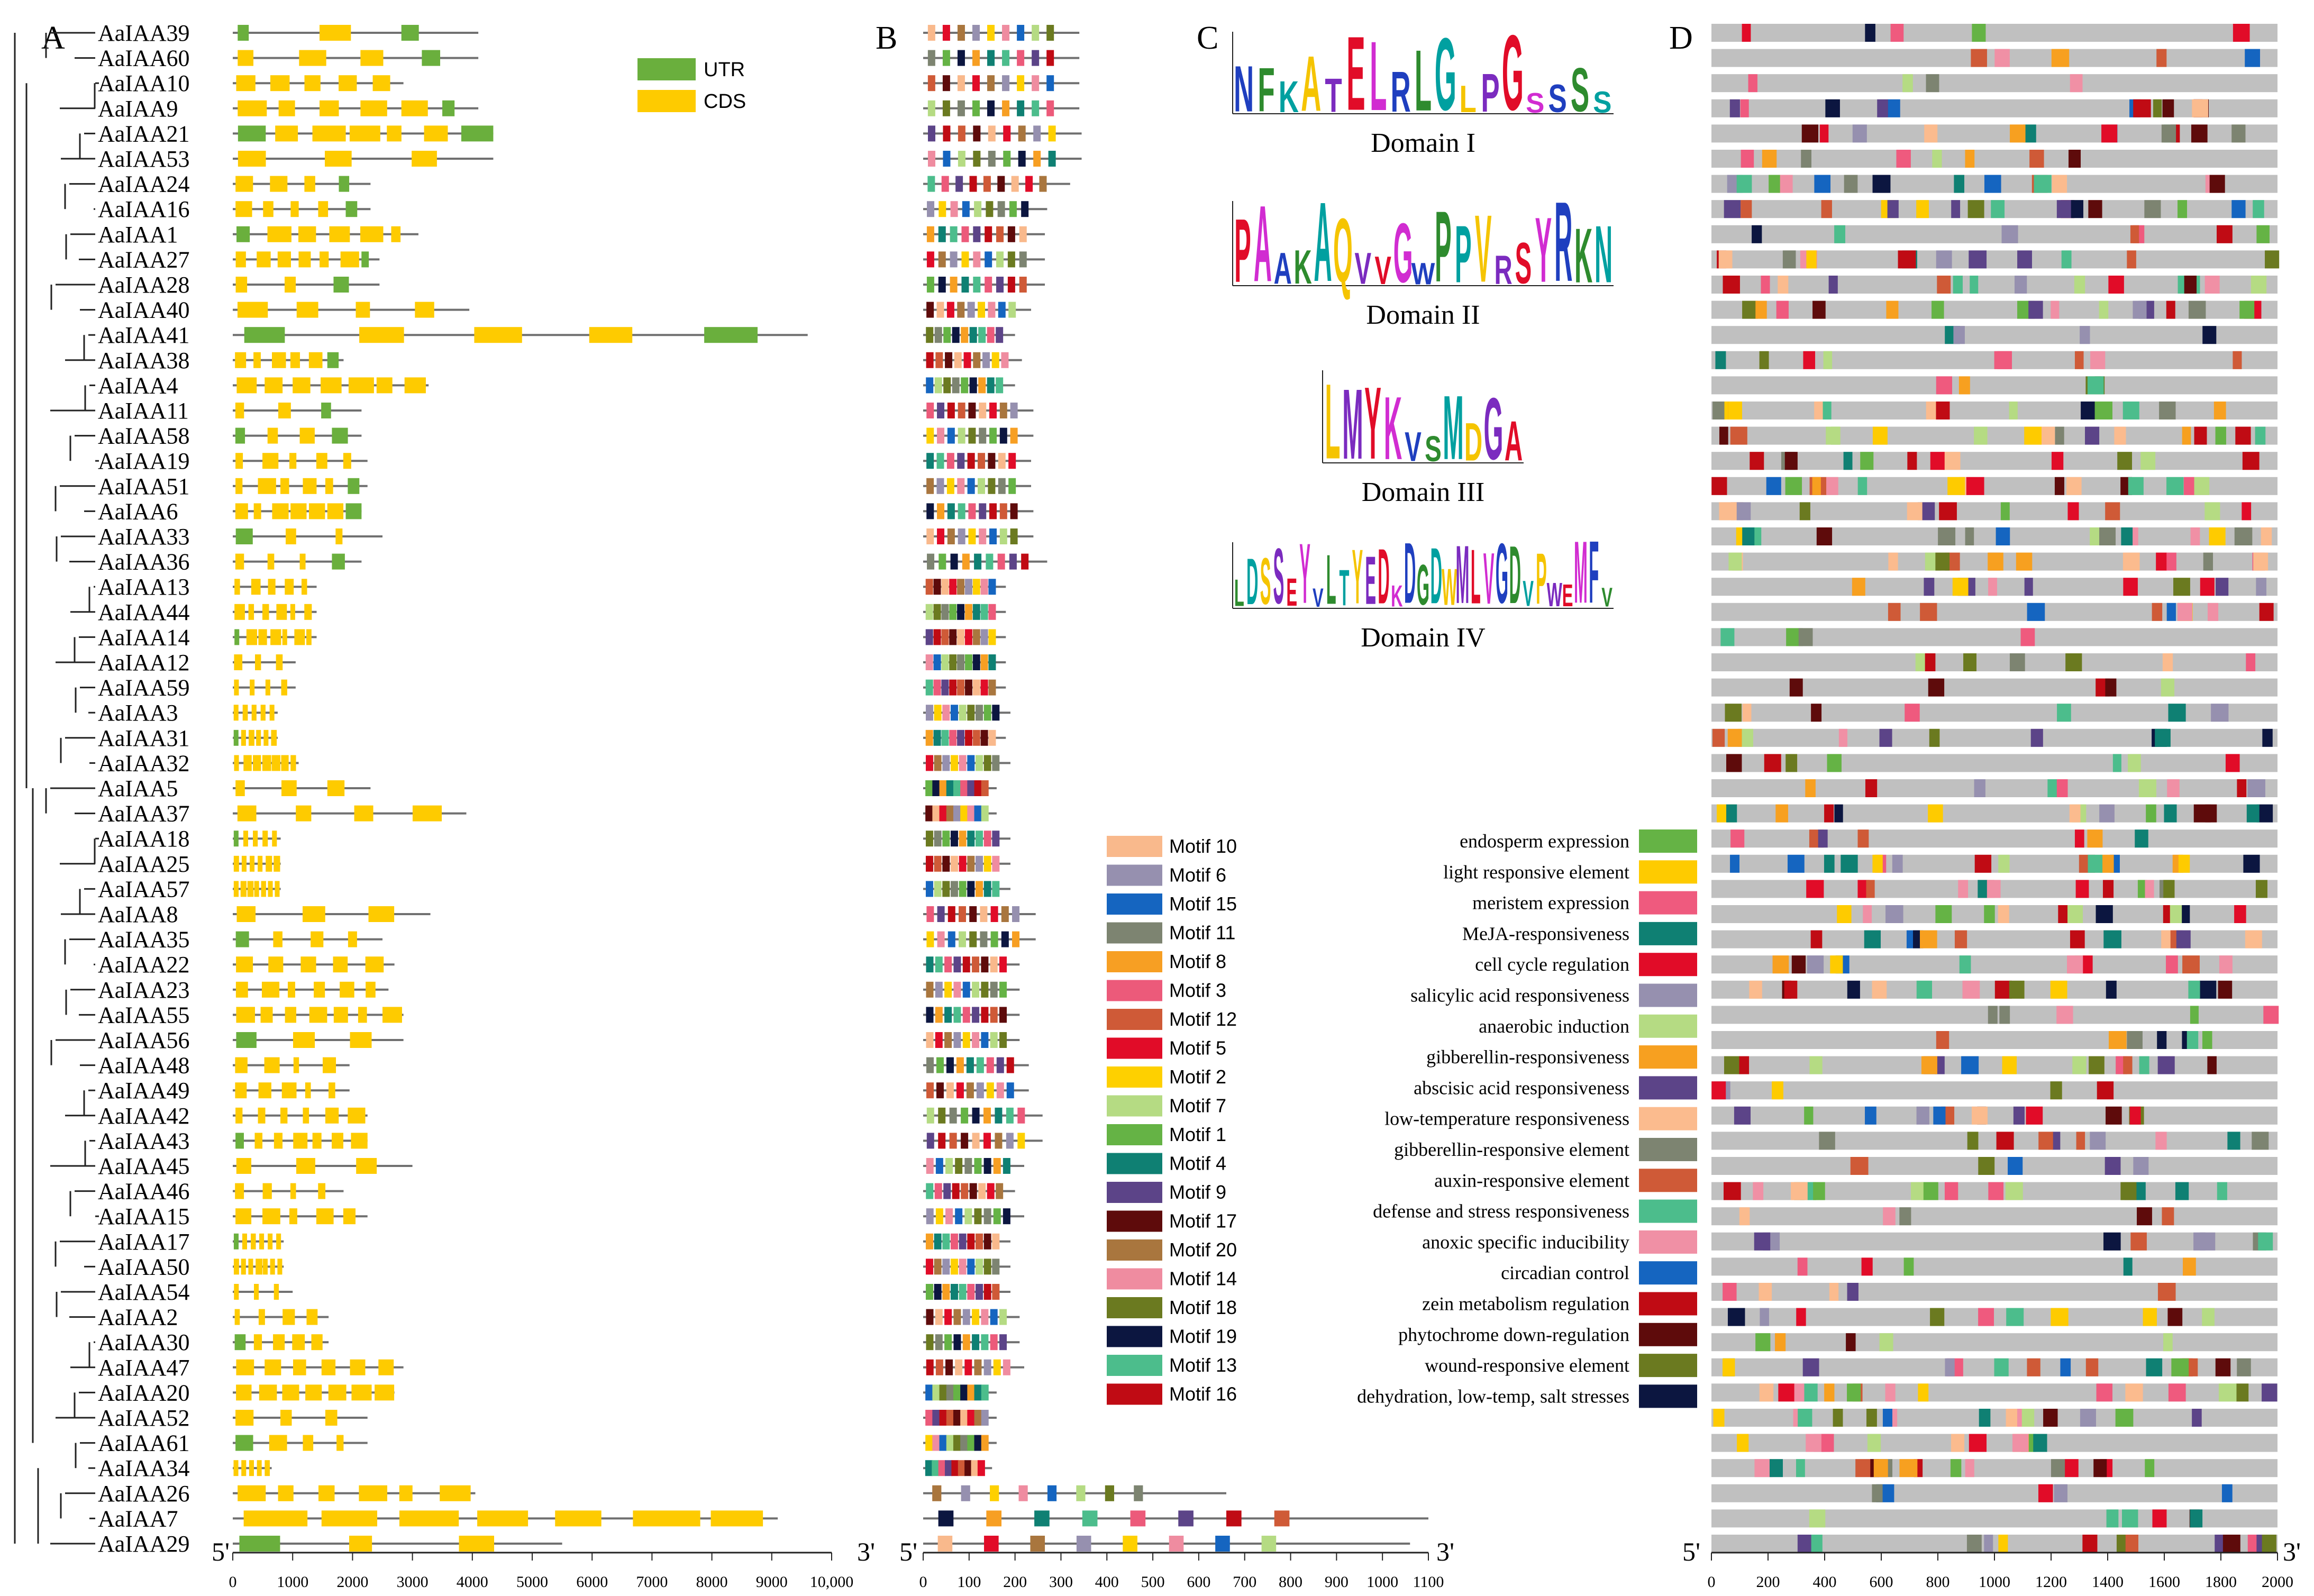 The image size is (2314, 1596). I want to click on panel-label-a: A, so click(53, 38).